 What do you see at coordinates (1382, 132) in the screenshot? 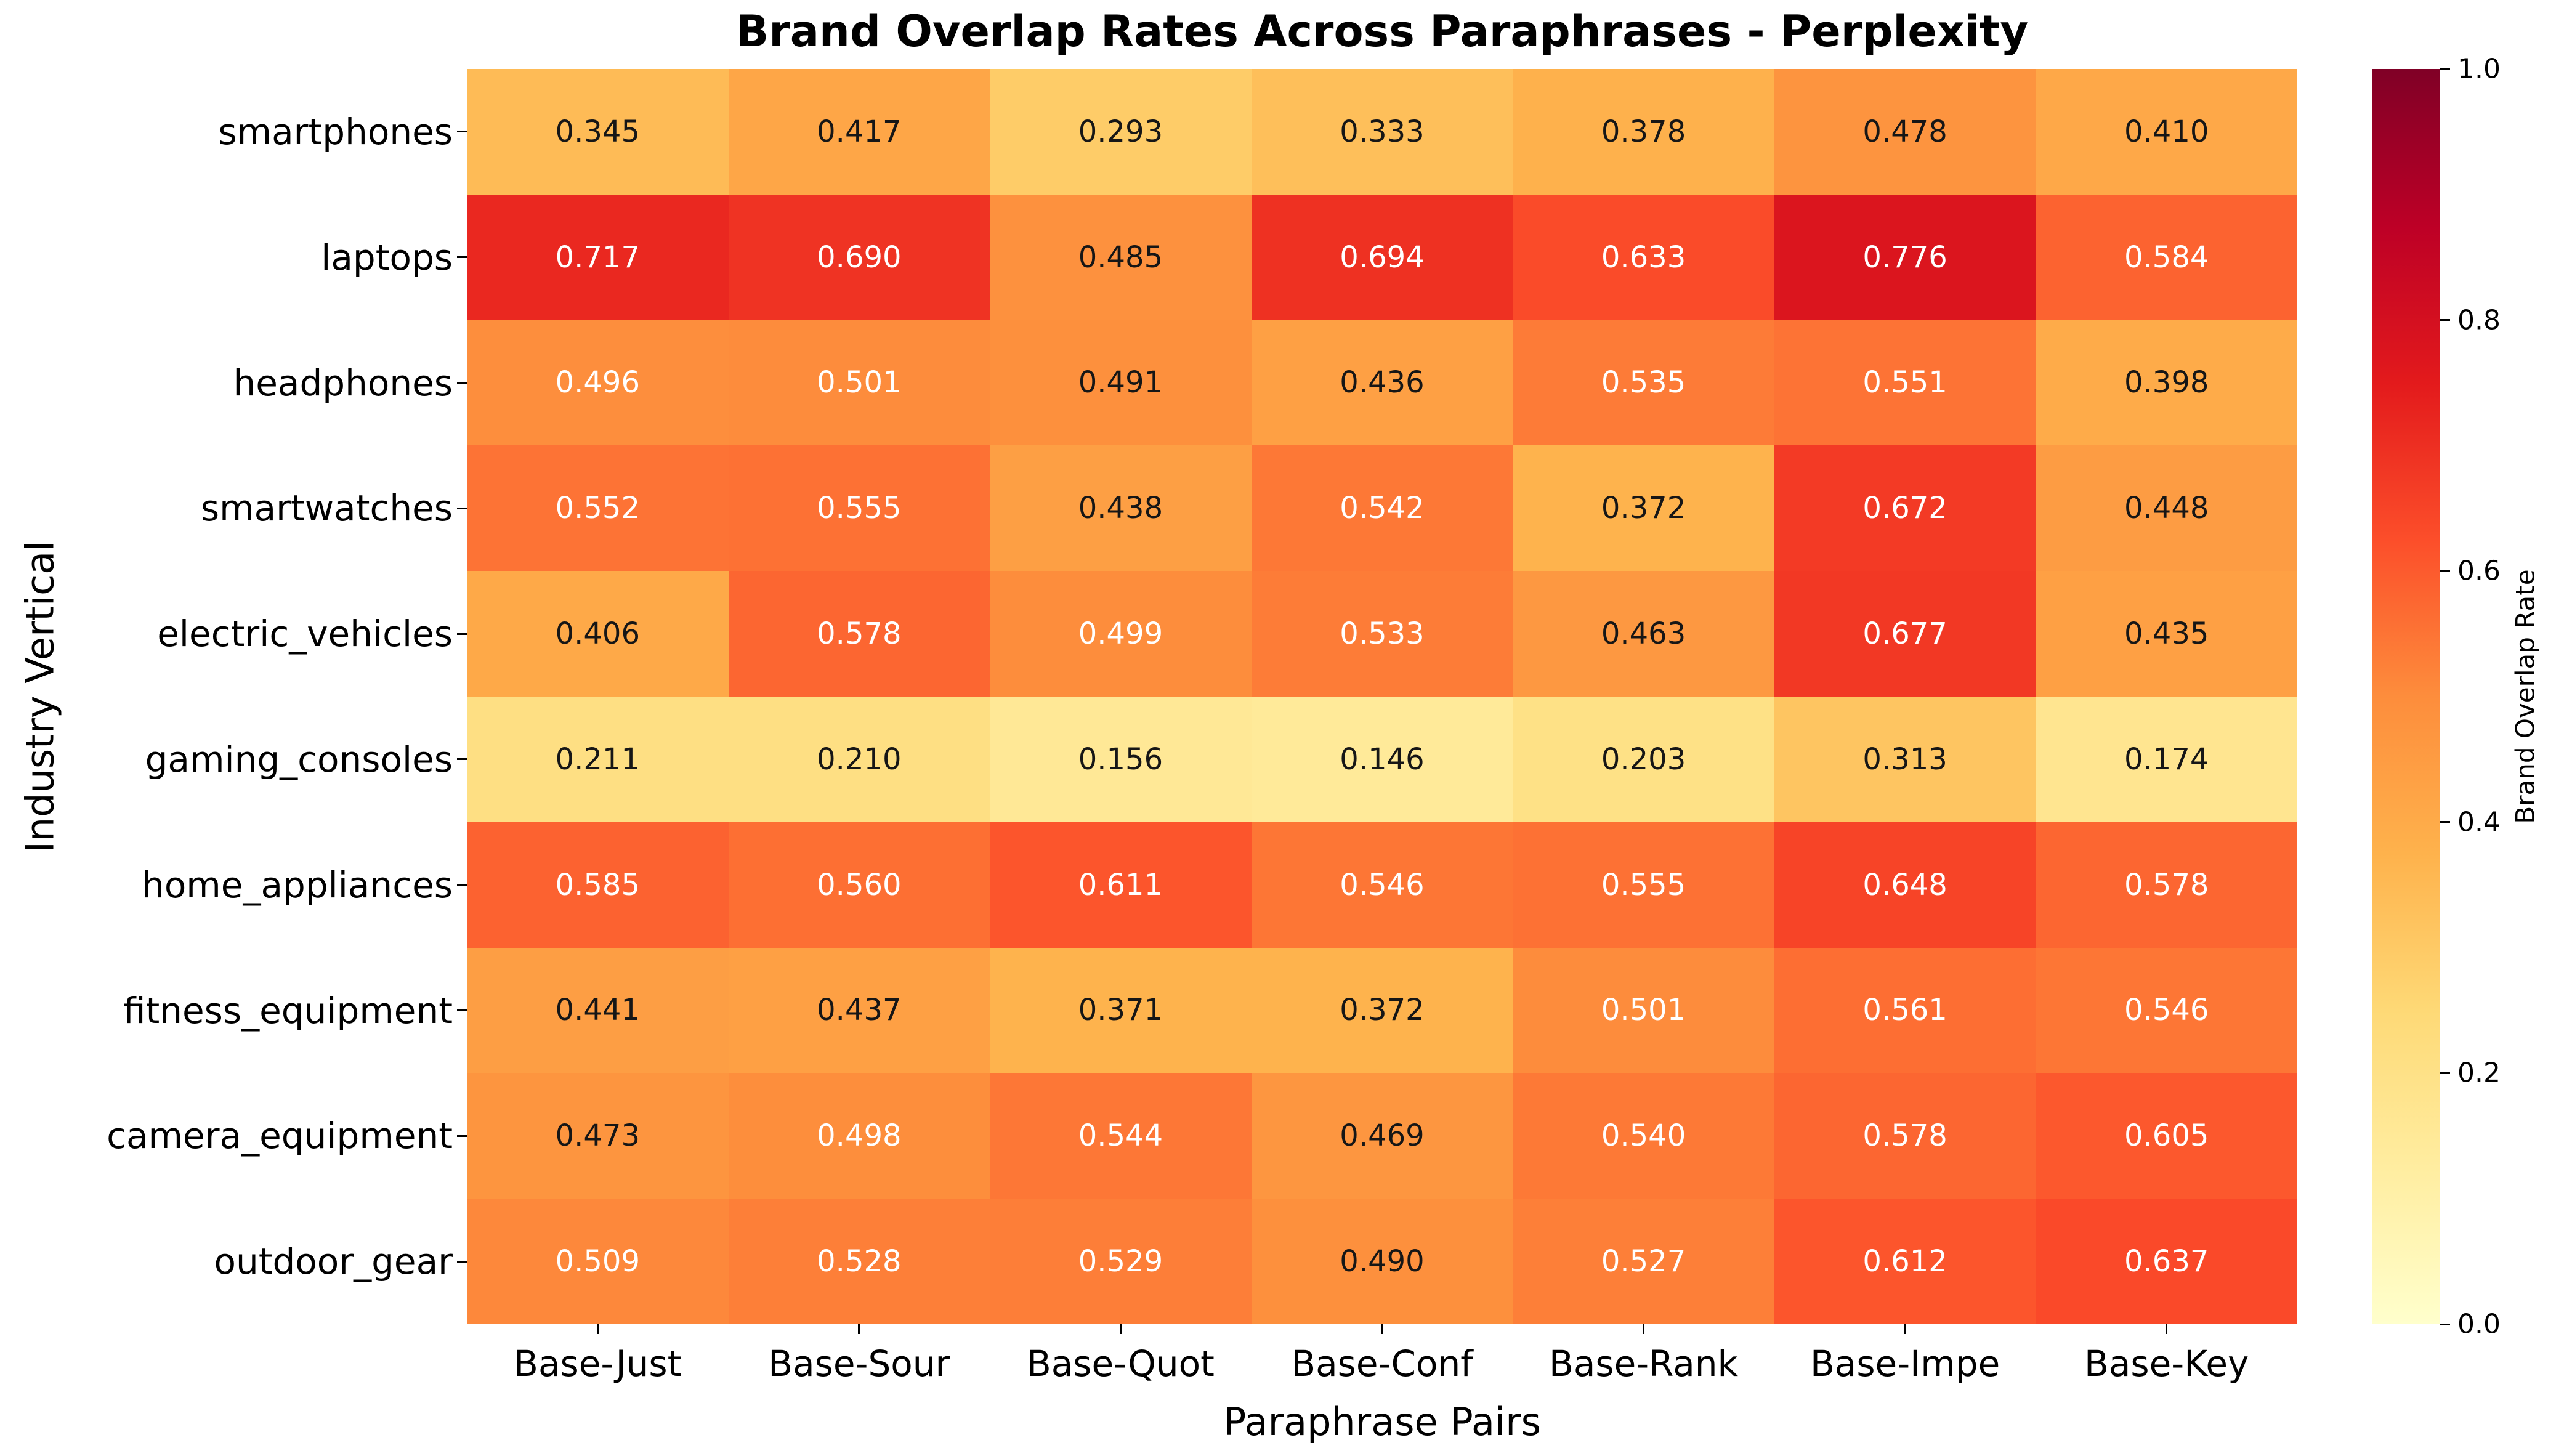
I see `cell-value: 0.333` at bounding box center [1382, 132].